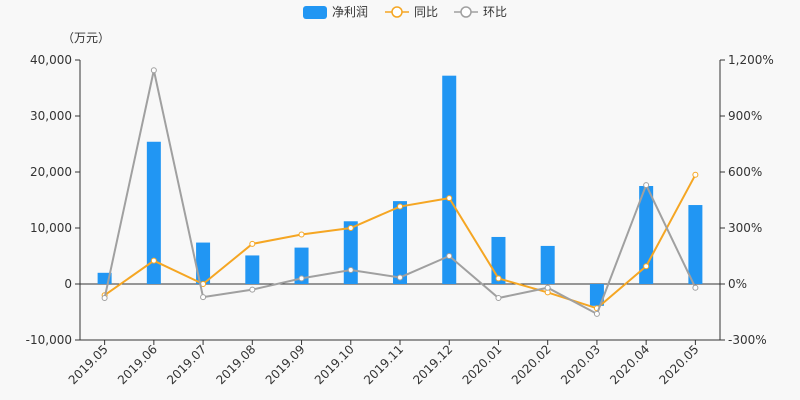  What do you see at coordinates (51, 172) in the screenshot?
I see `left-tick-label: 20,000` at bounding box center [51, 172].